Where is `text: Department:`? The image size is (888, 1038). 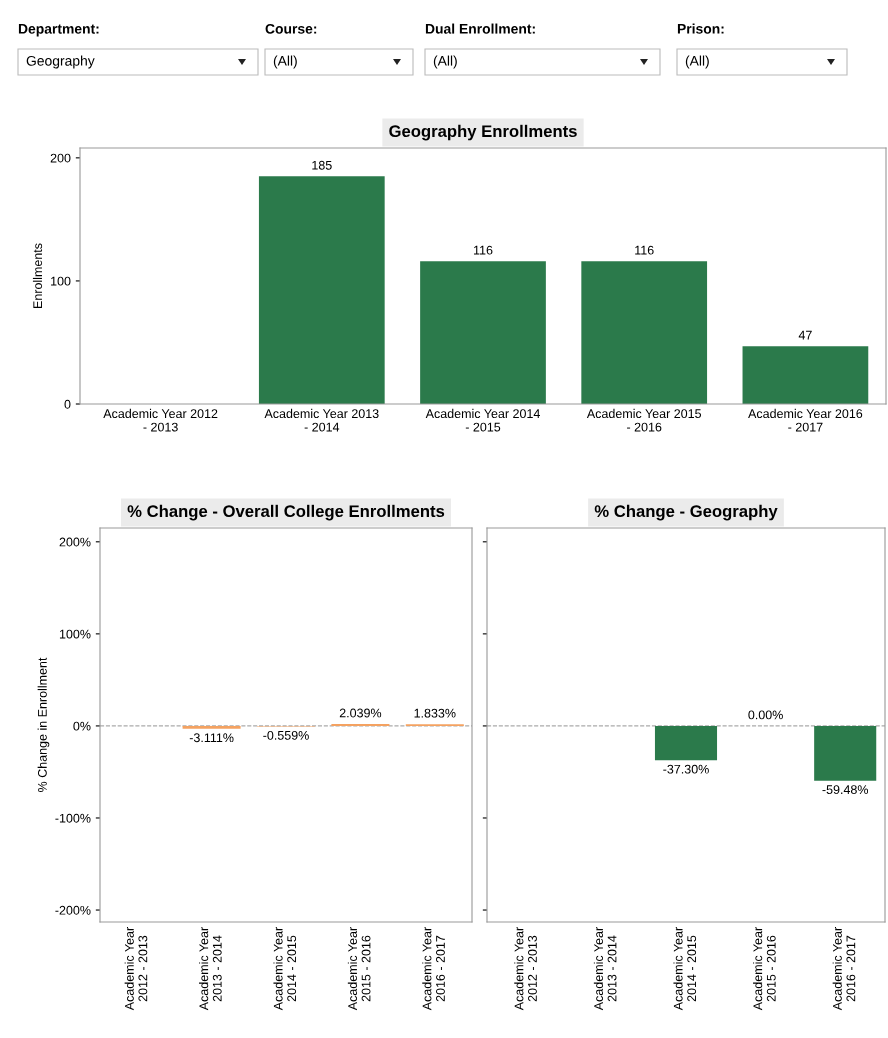 text: Department: is located at coordinates (58, 30).